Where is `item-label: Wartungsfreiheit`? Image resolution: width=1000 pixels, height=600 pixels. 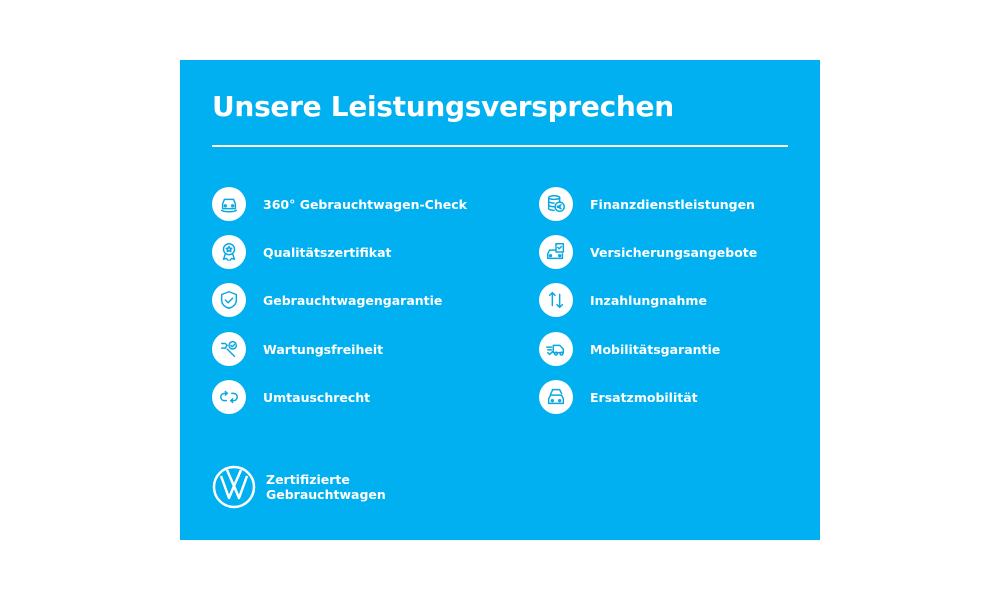 item-label: Wartungsfreiheit is located at coordinates (323, 349).